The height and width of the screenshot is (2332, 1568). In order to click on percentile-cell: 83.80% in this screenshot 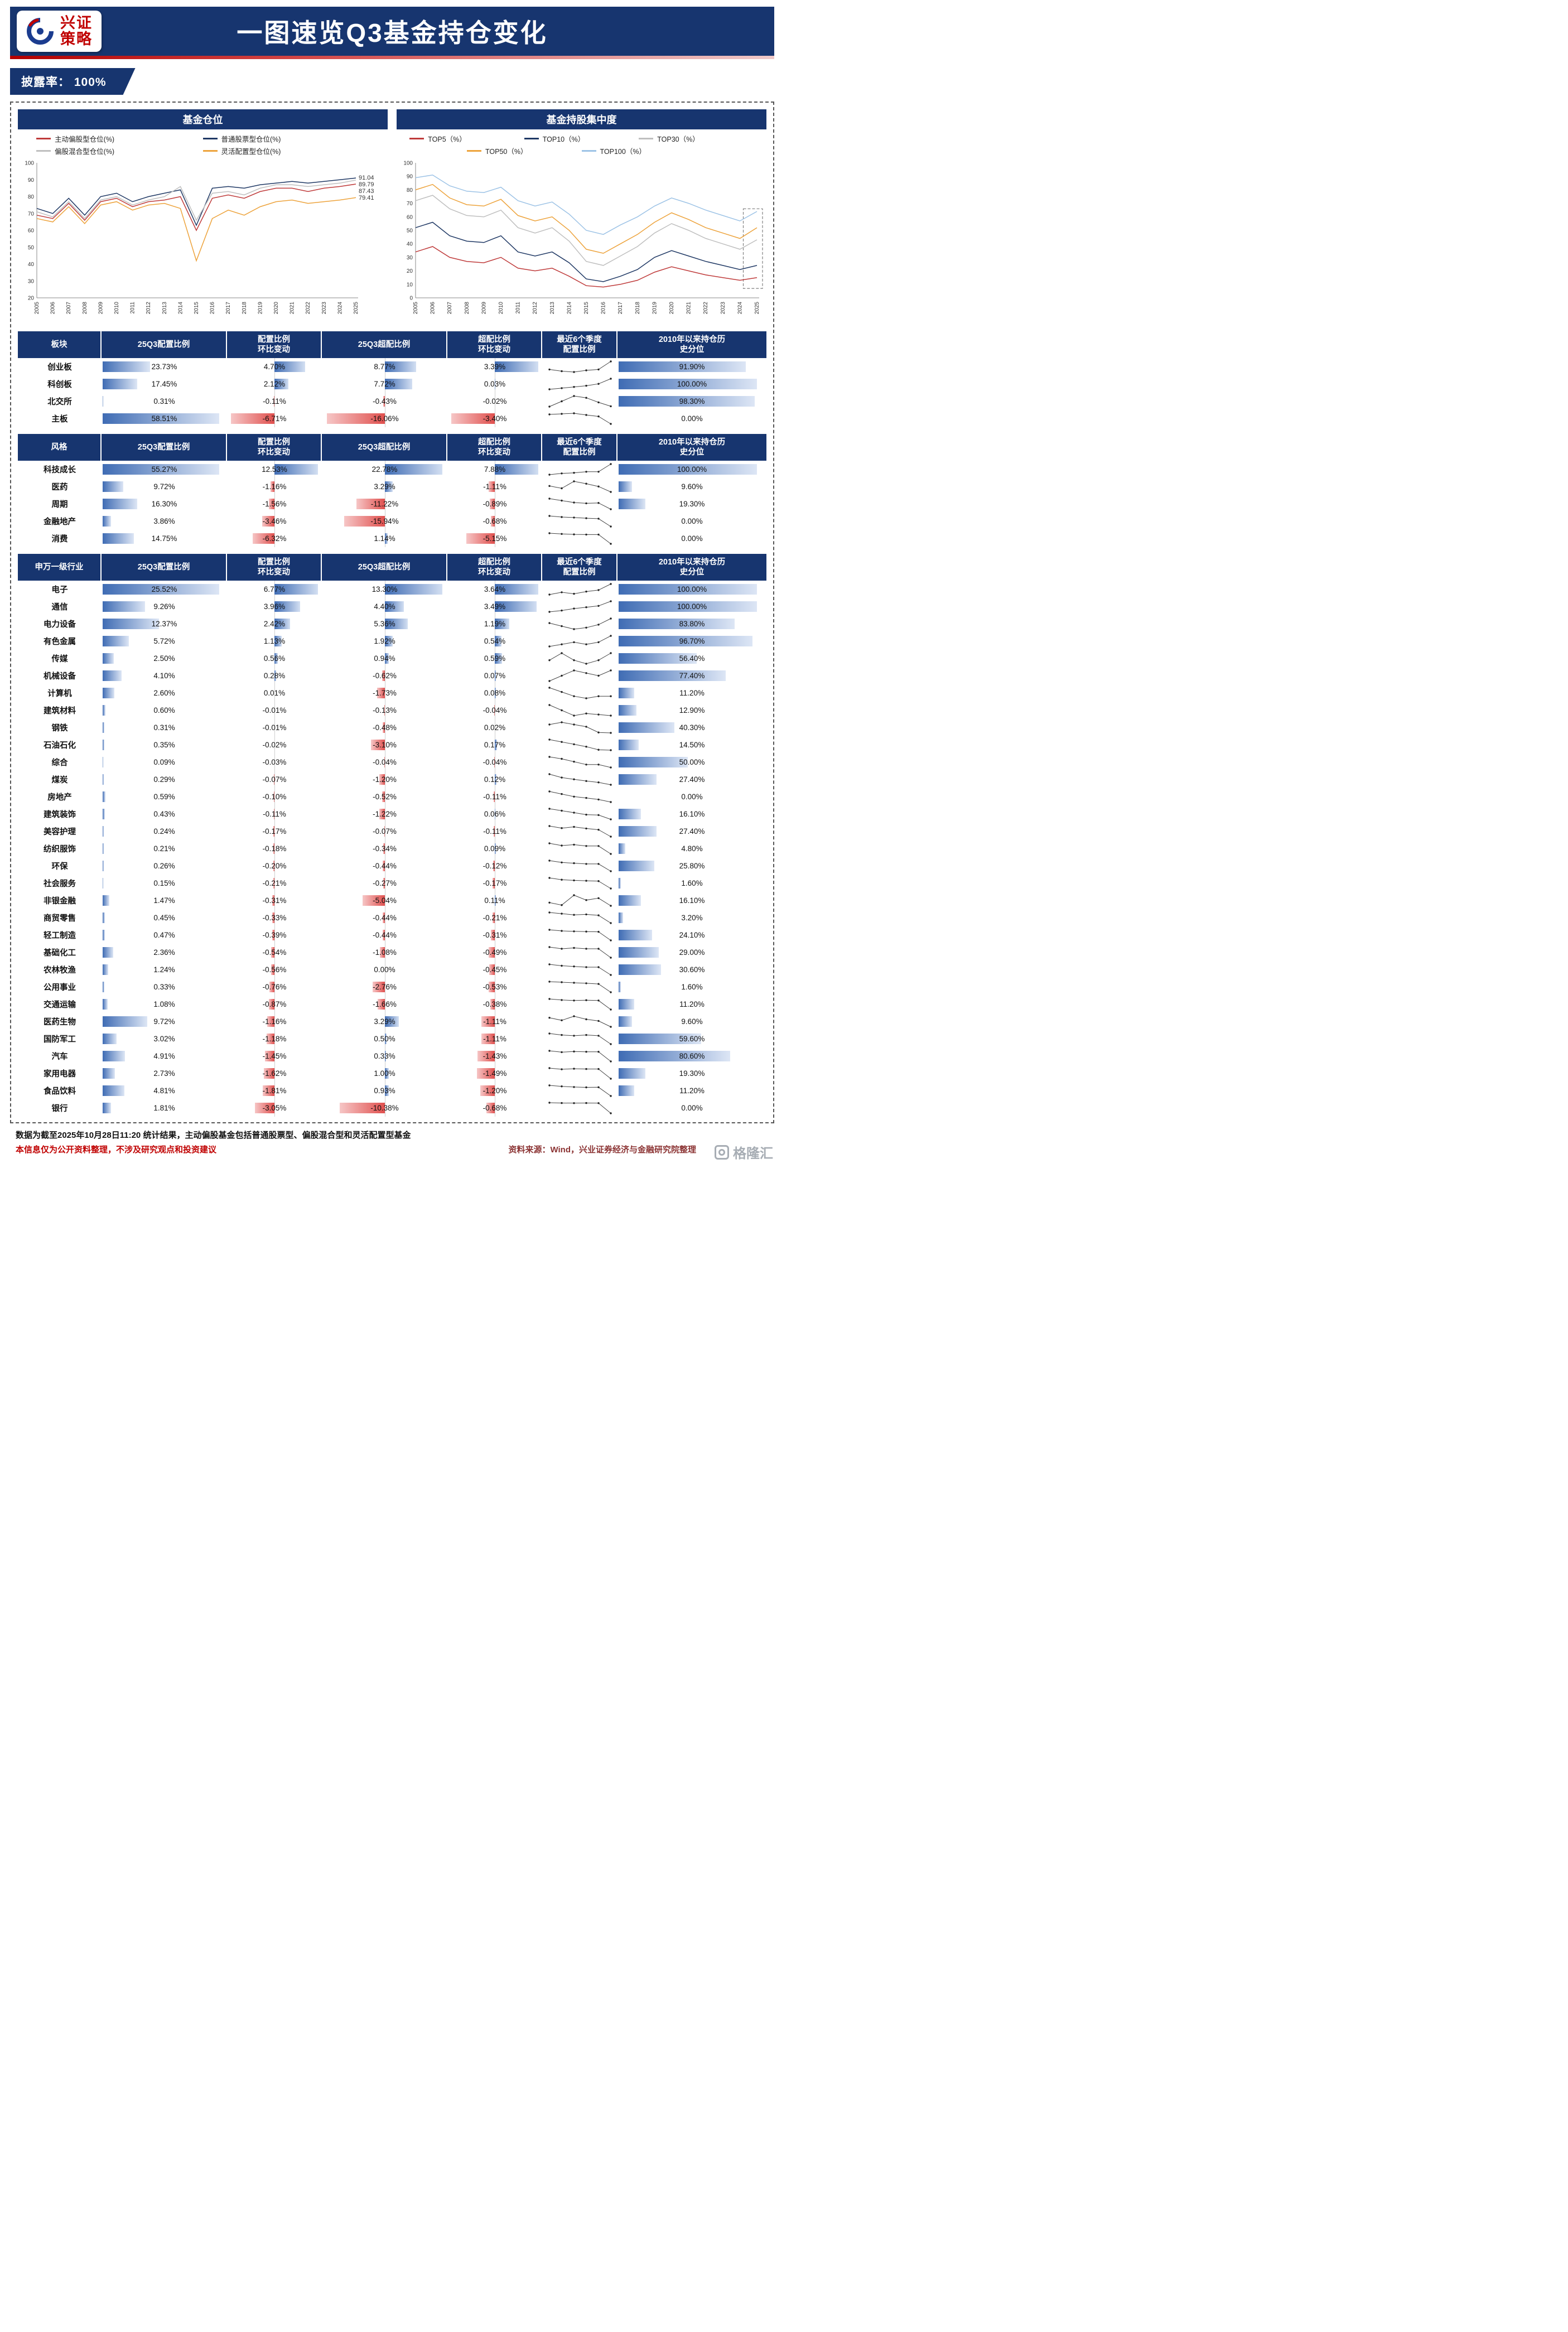, I will do `click(692, 624)`.